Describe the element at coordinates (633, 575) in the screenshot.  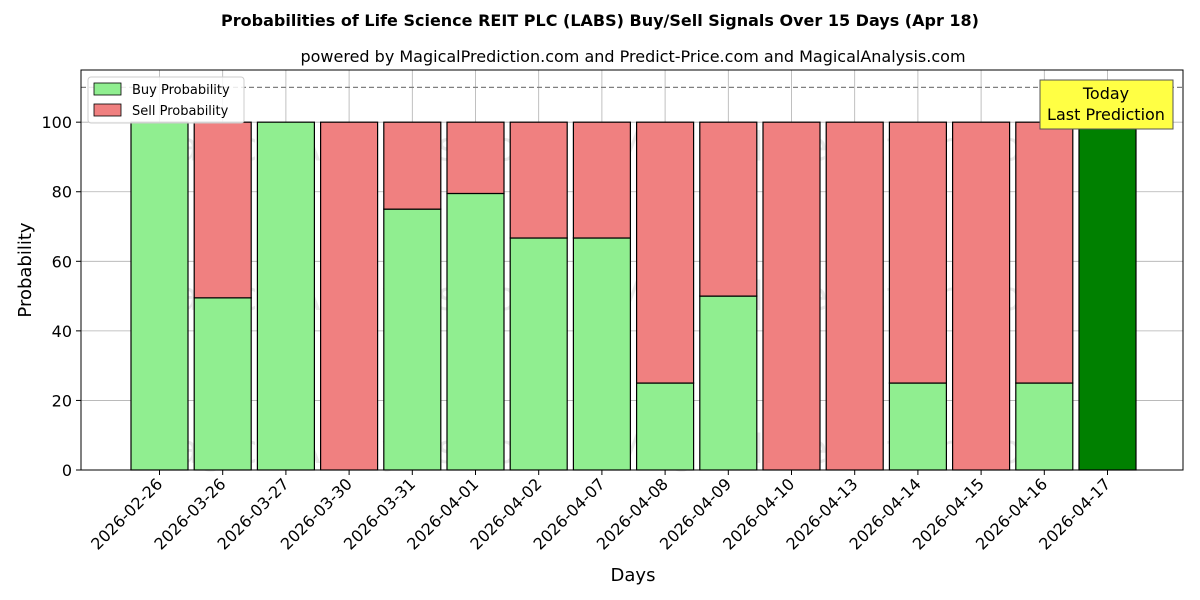
I see `x-axis-label: Days` at that location.